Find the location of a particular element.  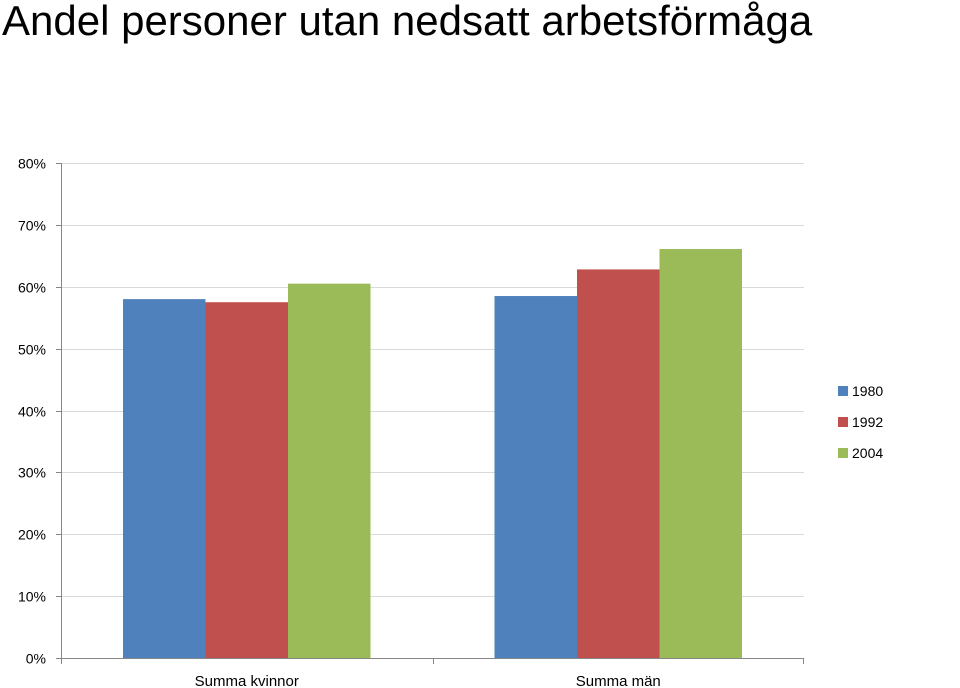

y-tick-label: 0% is located at coordinates (36, 659).